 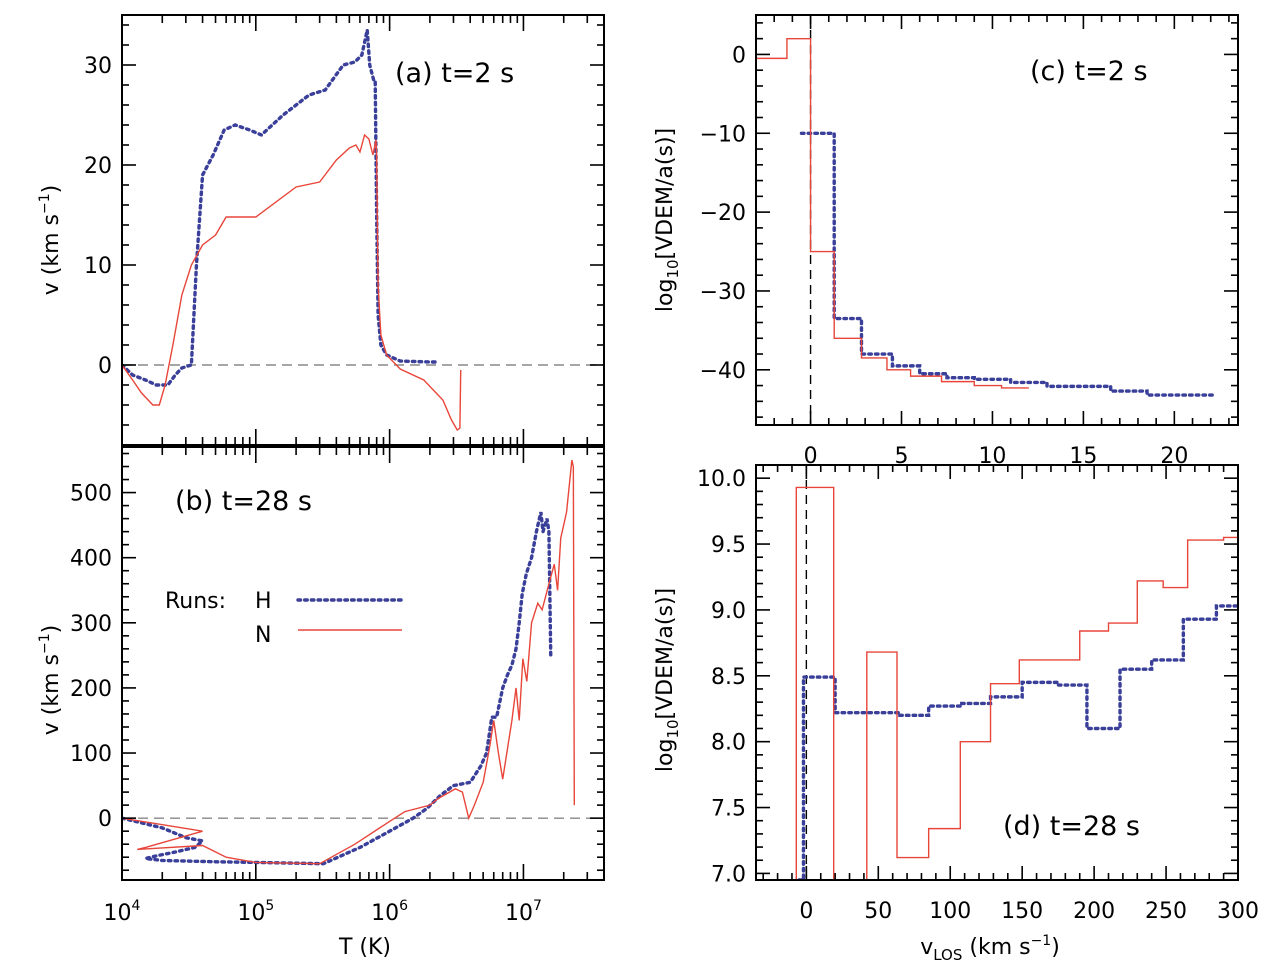 I want to click on panel-d-series-n, so click(x=1014, y=683).